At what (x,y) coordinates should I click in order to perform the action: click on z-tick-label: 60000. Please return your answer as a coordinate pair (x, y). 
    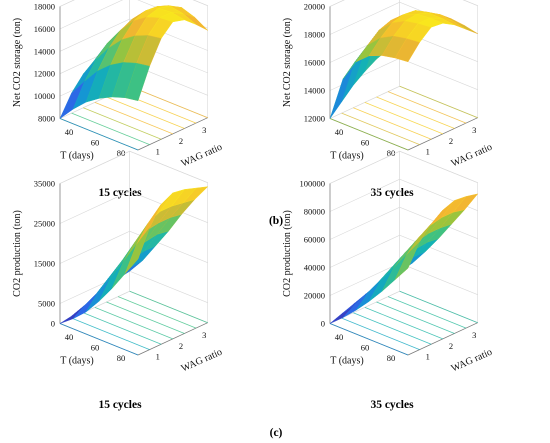
    Looking at the image, I should click on (314, 240).